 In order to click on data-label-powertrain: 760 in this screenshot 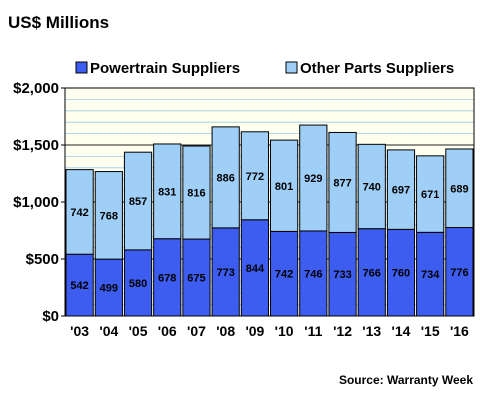, I will do `click(401, 274)`.